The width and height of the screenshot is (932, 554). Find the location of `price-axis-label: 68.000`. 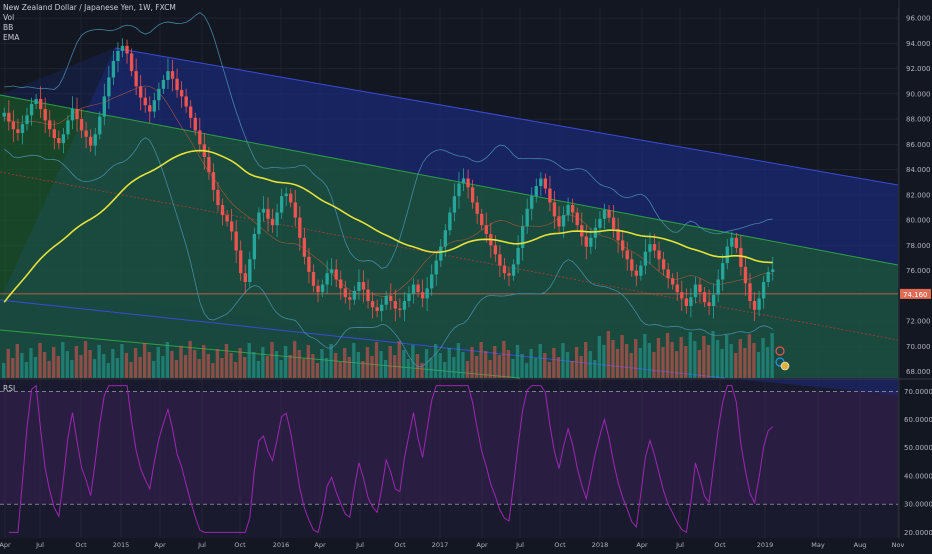

price-axis-label: 68.000 is located at coordinates (918, 372).